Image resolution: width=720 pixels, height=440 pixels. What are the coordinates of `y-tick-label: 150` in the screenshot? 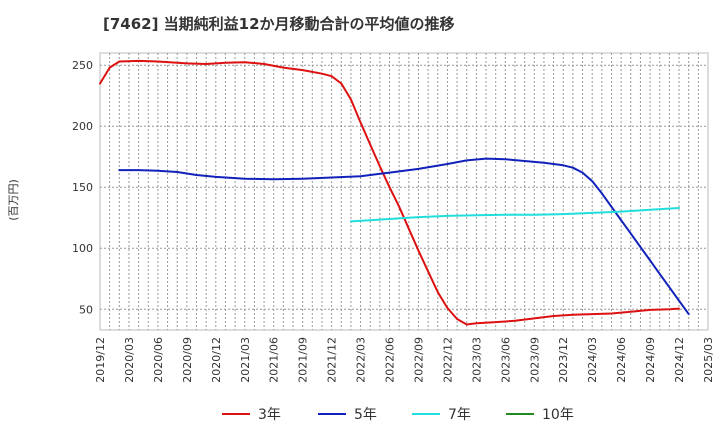 It's located at (82, 187).